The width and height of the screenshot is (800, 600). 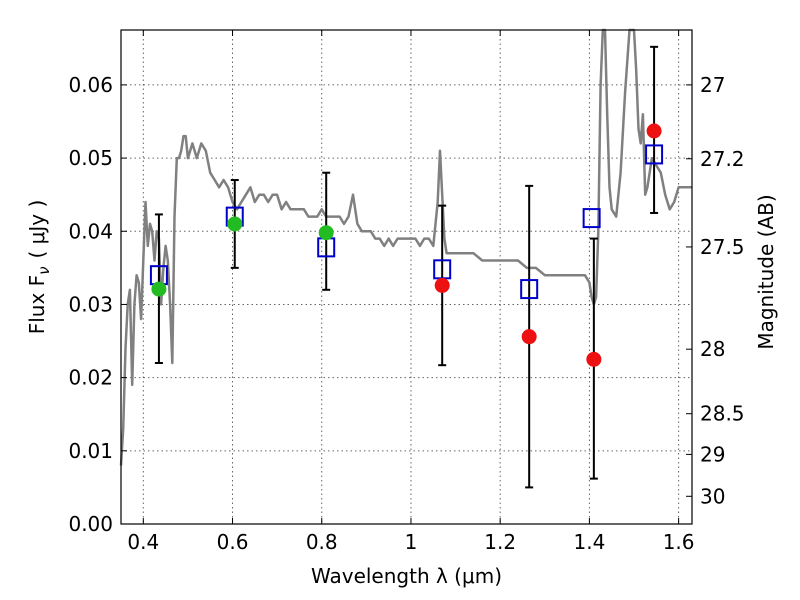 I want to click on y-tick-label: 0.01, so click(x=90, y=451).